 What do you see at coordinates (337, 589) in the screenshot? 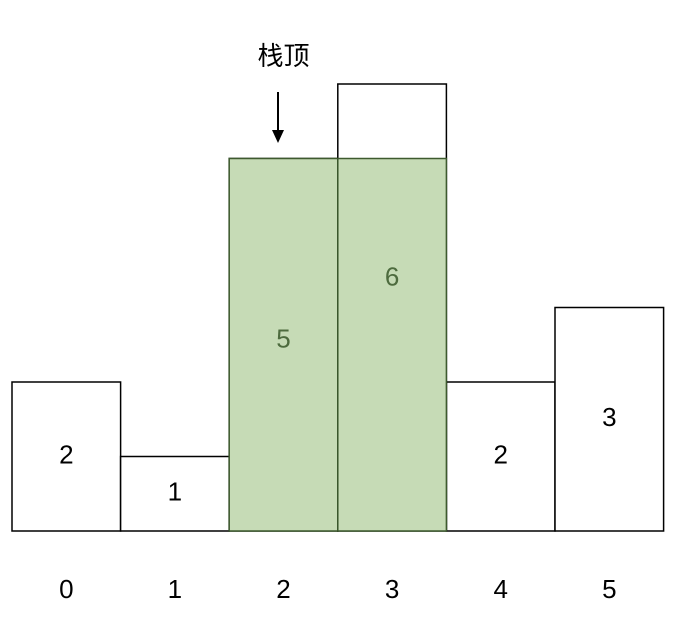
I see `index-labels: 0 1 4 5 2 3` at bounding box center [337, 589].